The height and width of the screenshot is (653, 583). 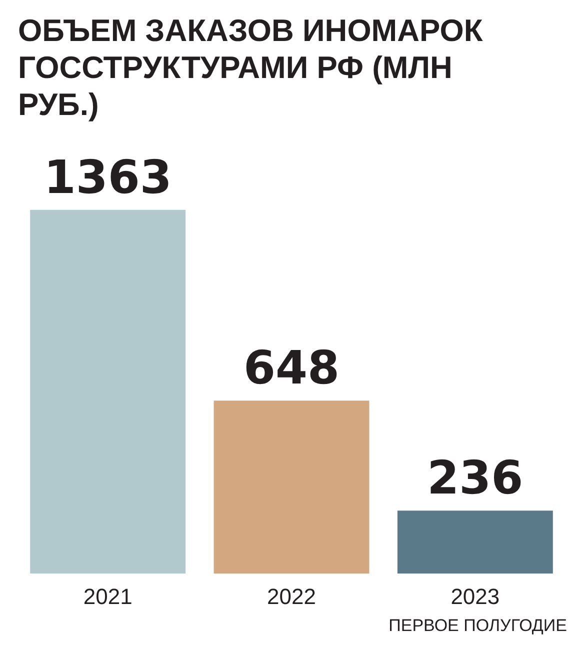 What do you see at coordinates (291, 596) in the screenshot?
I see `x-tick-label: 2022` at bounding box center [291, 596].